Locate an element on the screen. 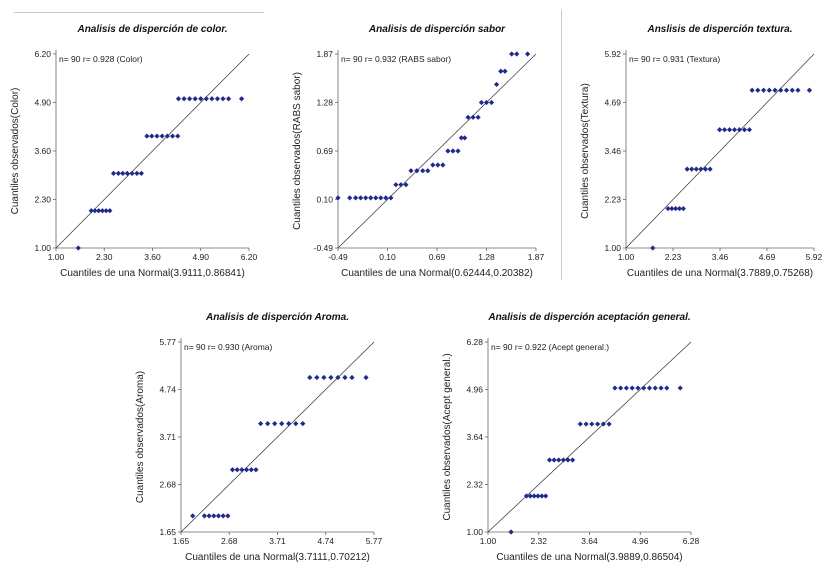 The image size is (834, 573). chart-0-title: Analisis de disperción de color. is located at coordinates (151, 29).